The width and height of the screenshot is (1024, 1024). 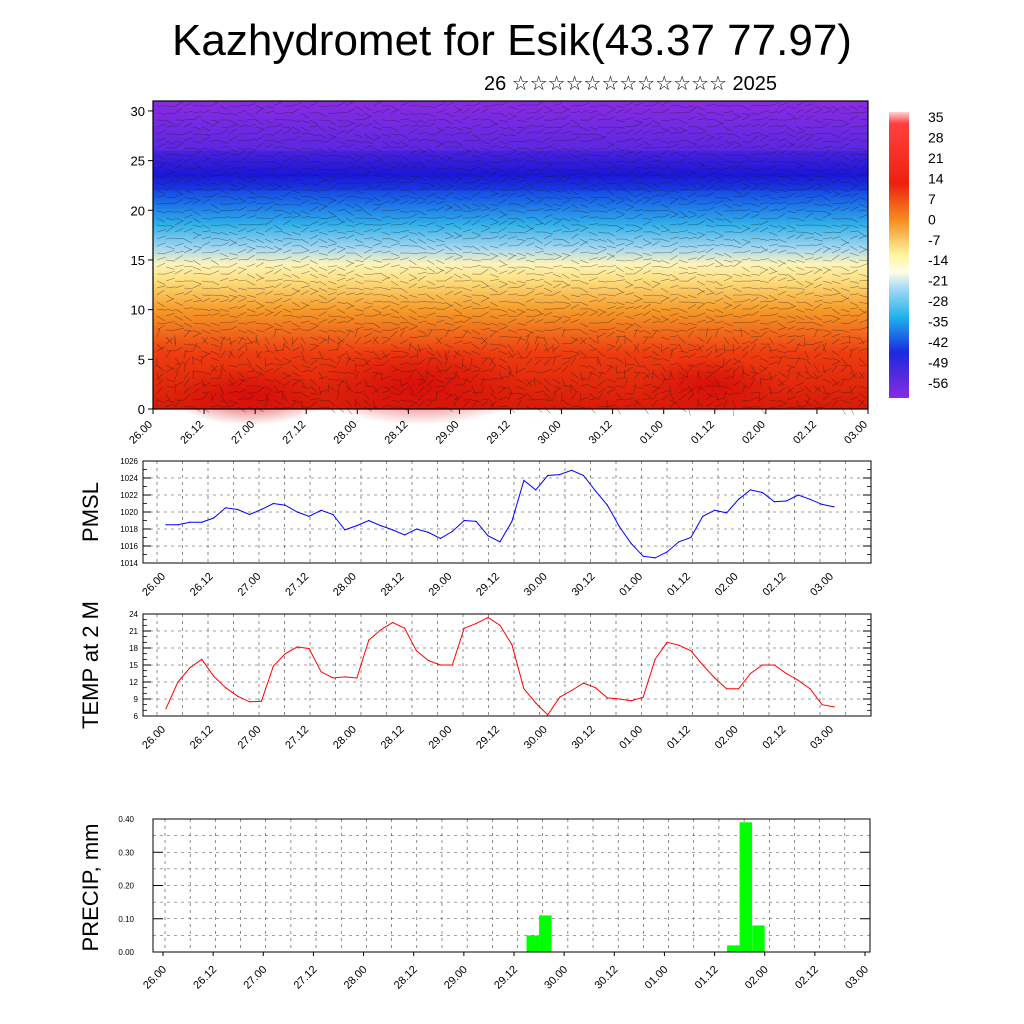 I want to click on precip-x-tick-label: 03.00, so click(x=857, y=978).